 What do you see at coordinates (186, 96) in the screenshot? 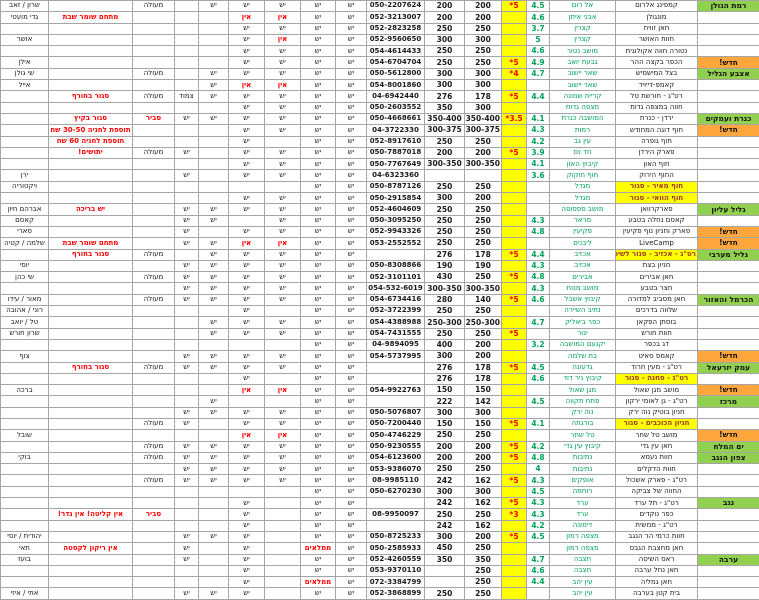
I see `check-col-6-cell: צמוד` at bounding box center [186, 96].